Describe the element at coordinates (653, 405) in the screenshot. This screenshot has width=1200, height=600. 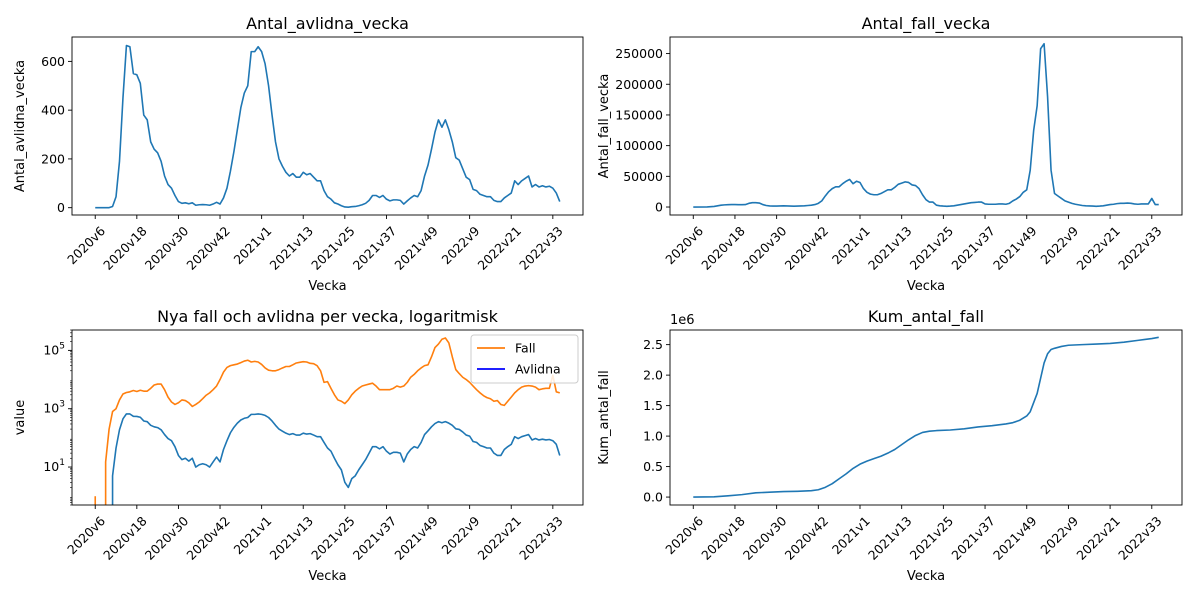
I see `y-tick-label: 1.5` at that location.